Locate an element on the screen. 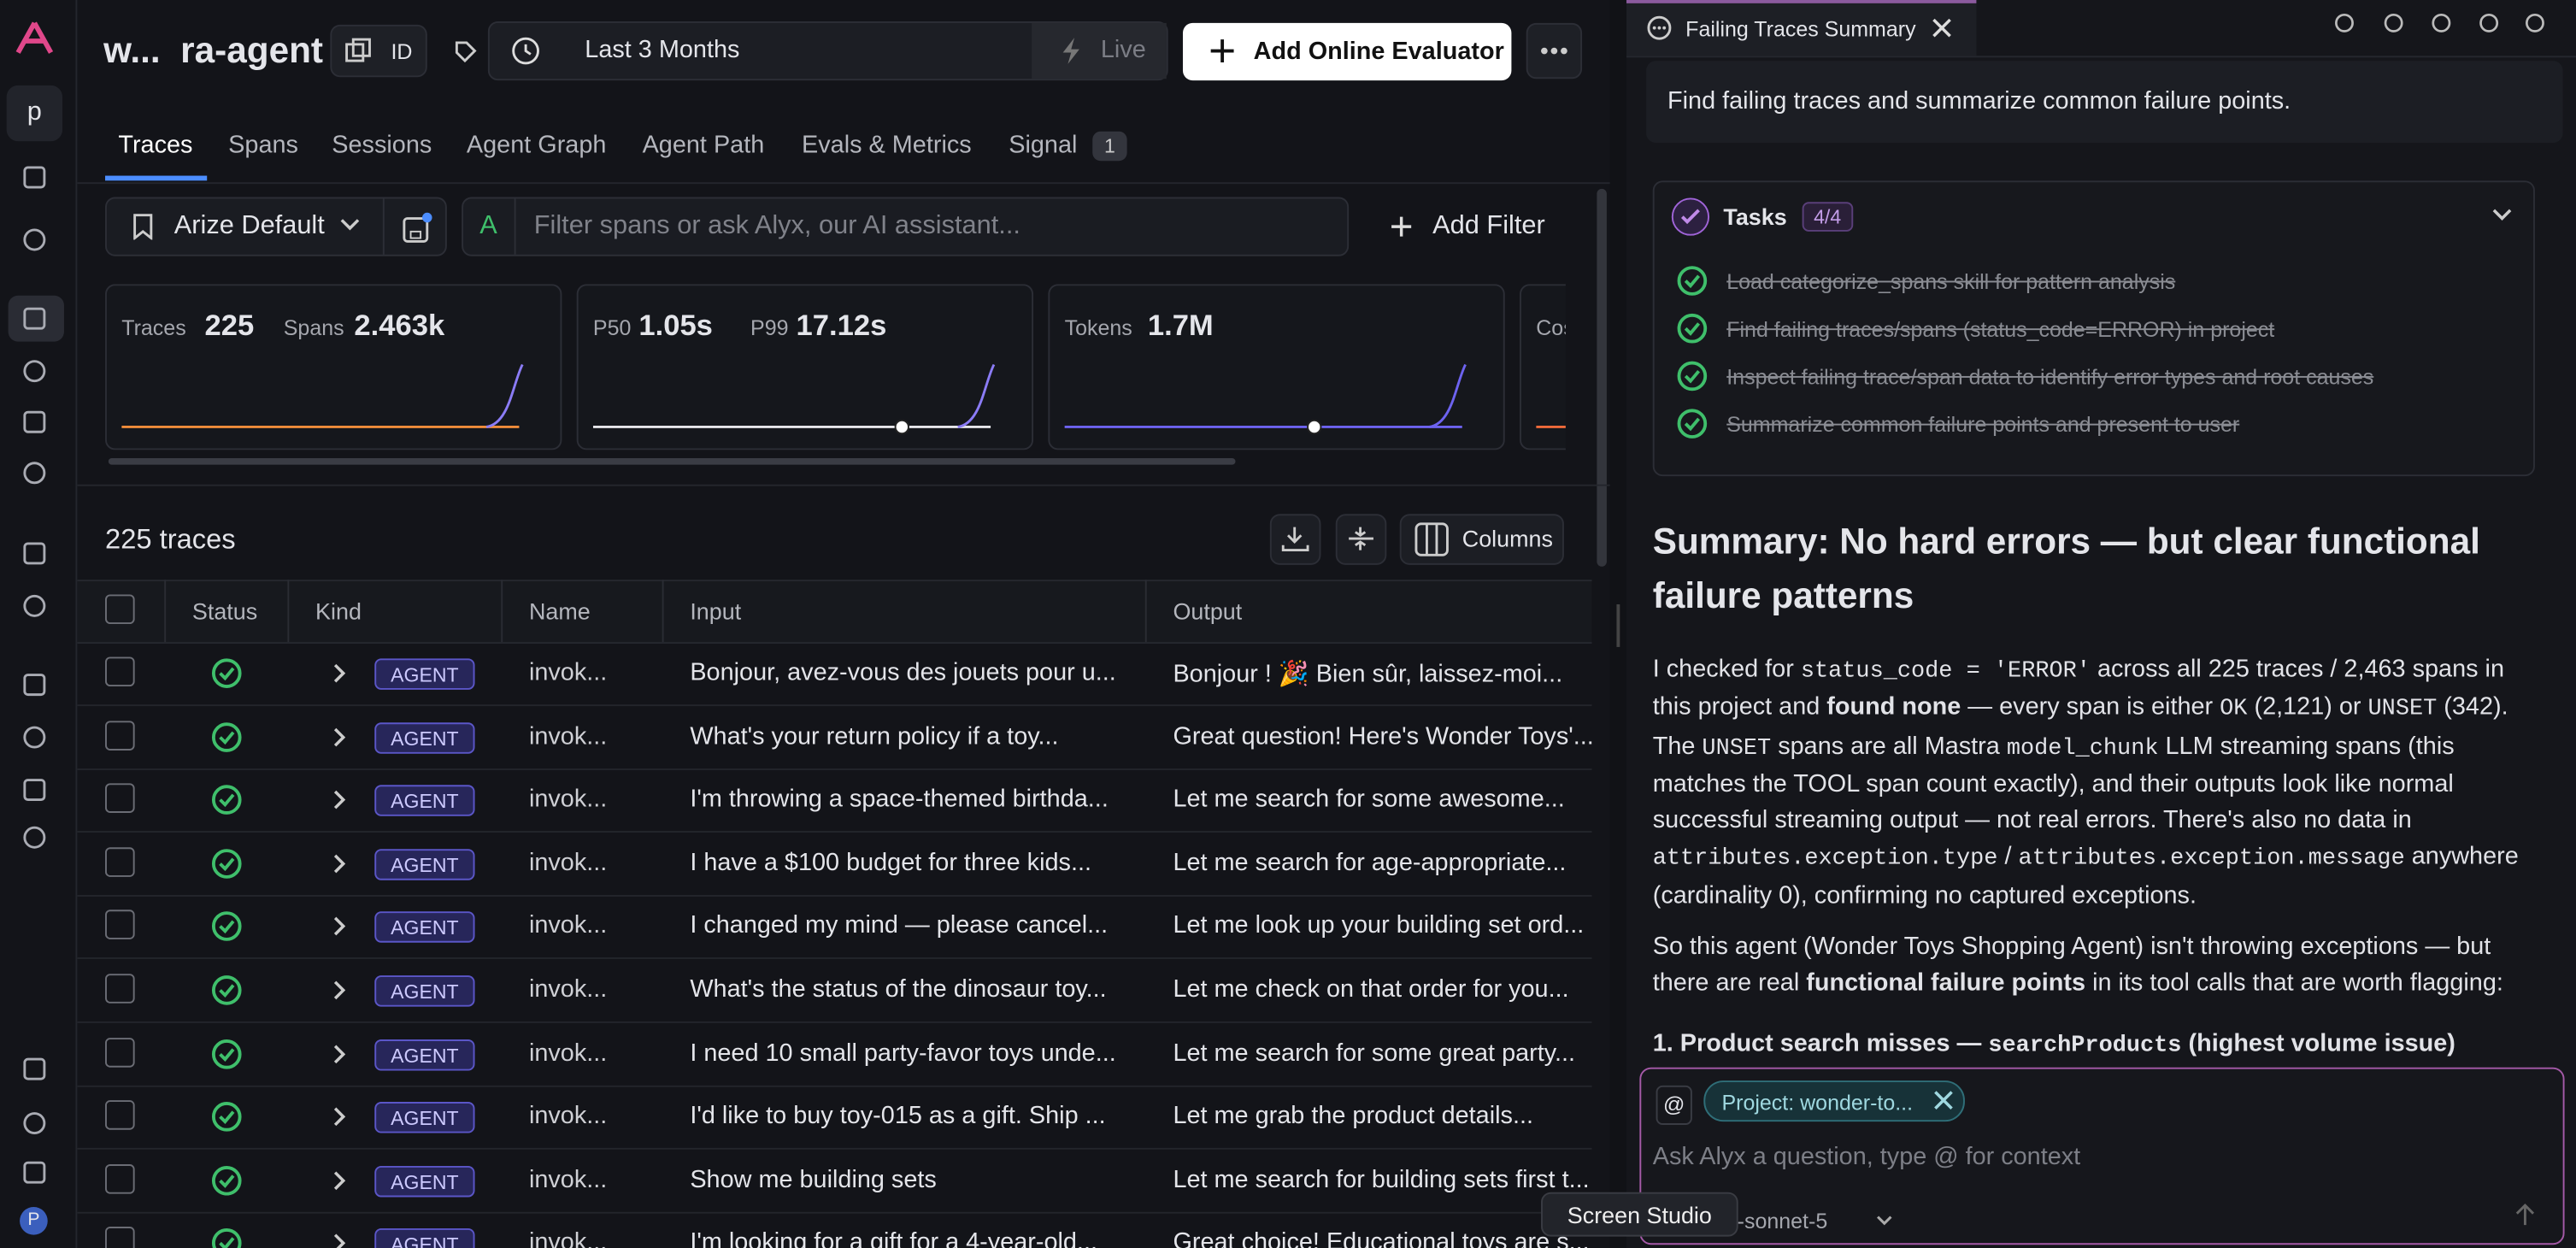 This screenshot has height=1248, width=2576. clock-icon-part is located at coordinates (525, 51).